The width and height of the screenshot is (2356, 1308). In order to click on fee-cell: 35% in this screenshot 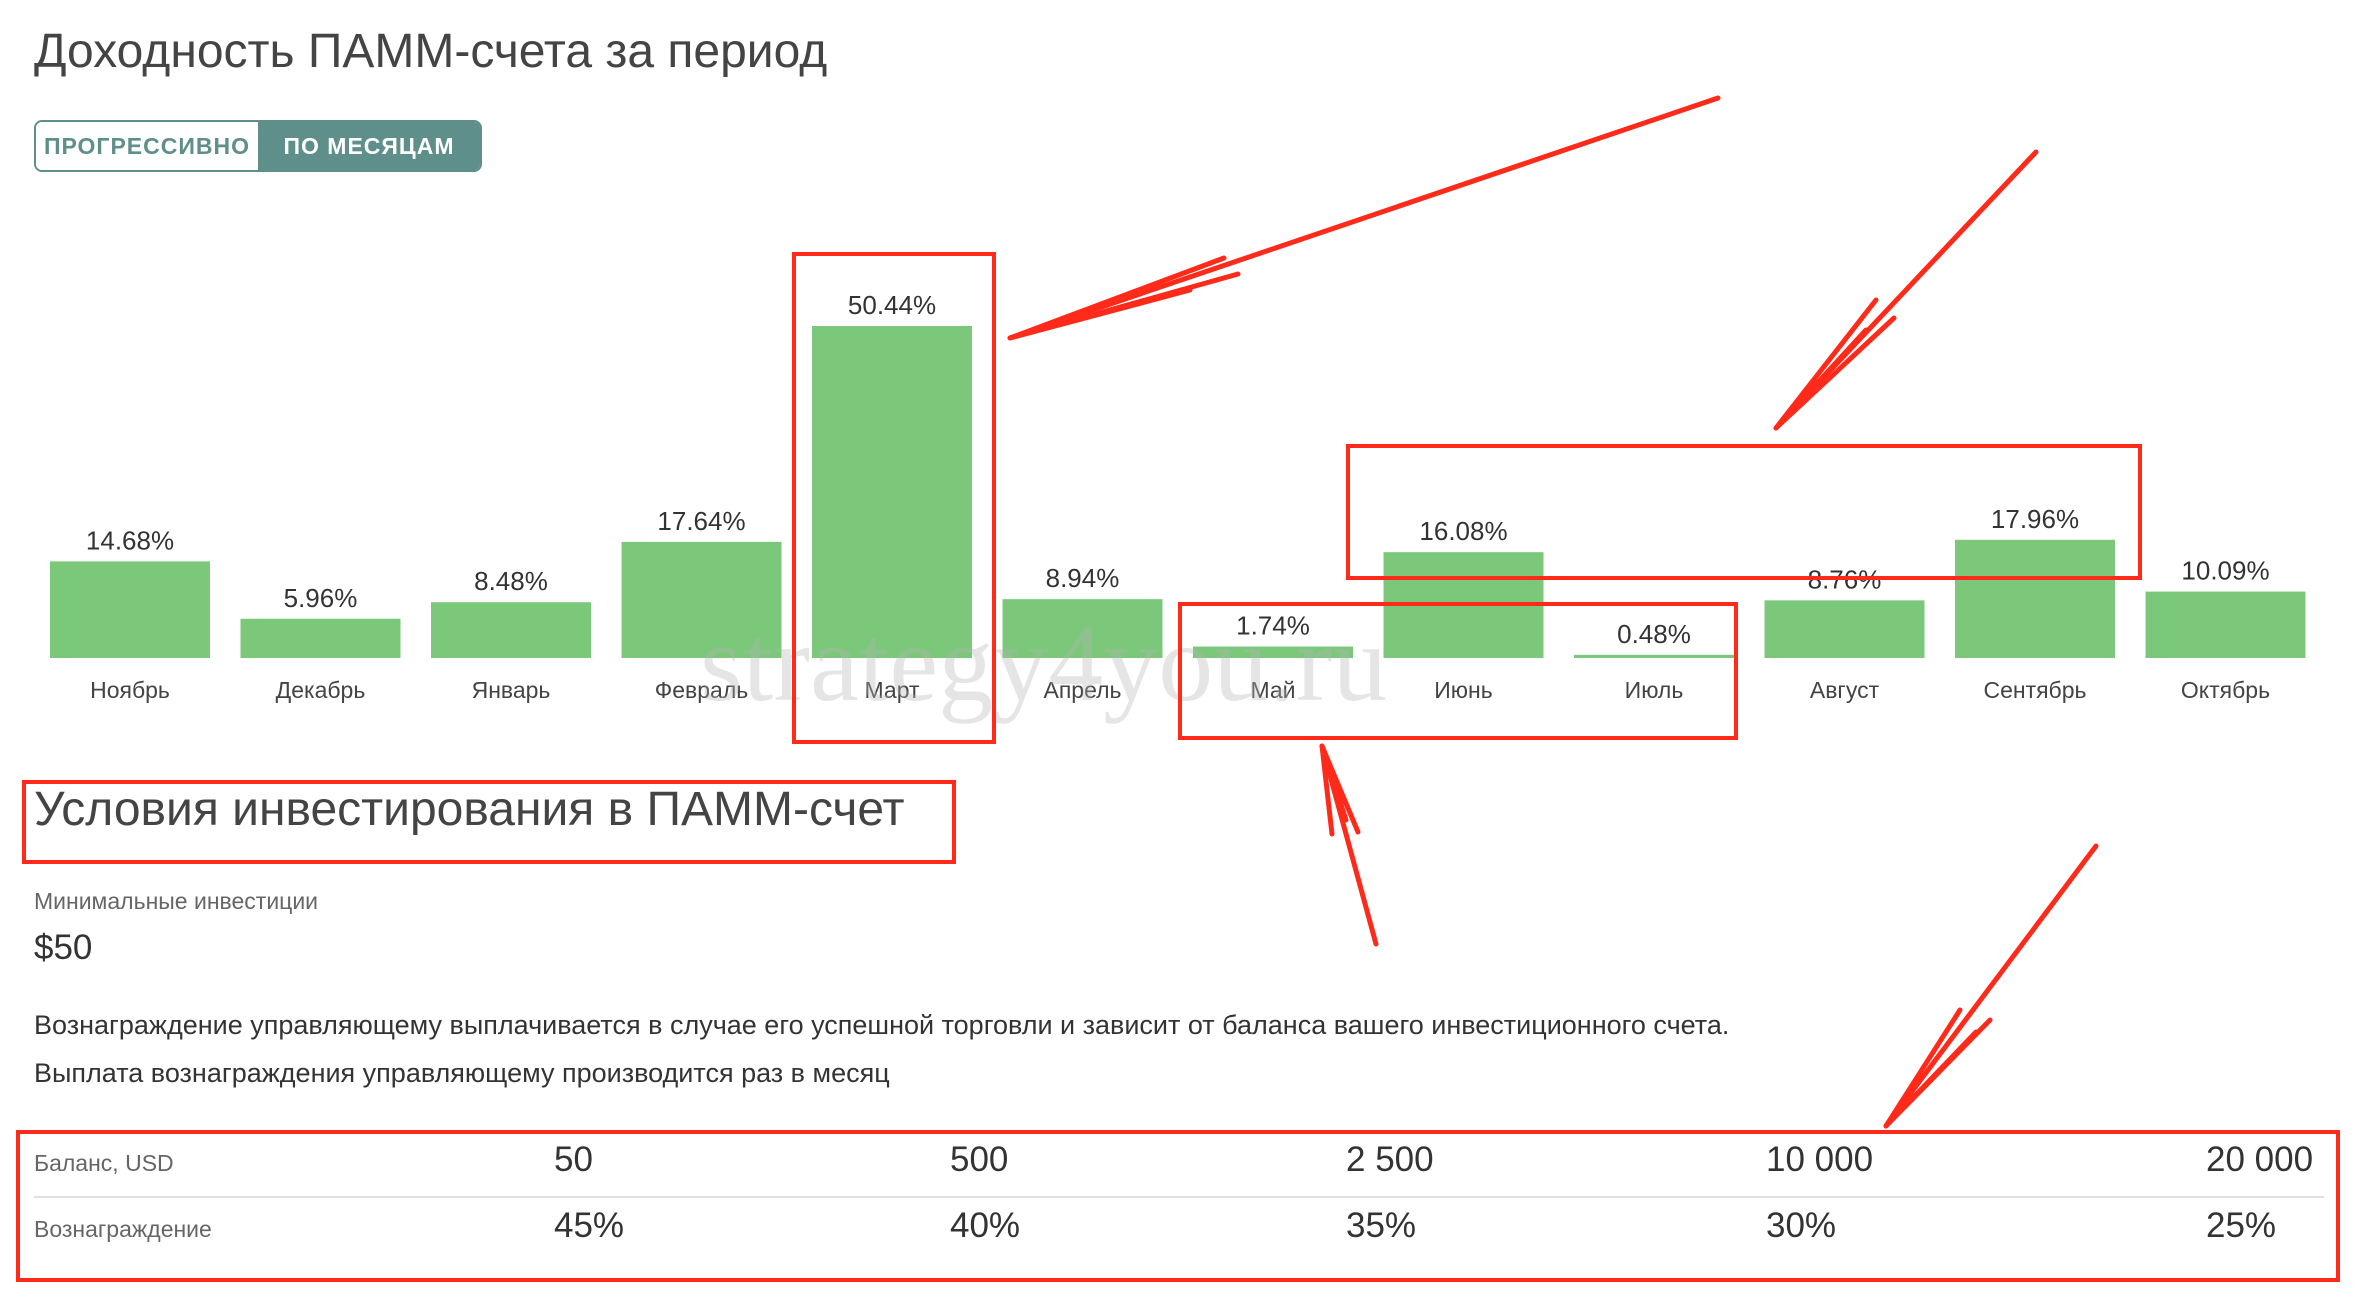, I will do `click(1381, 1225)`.